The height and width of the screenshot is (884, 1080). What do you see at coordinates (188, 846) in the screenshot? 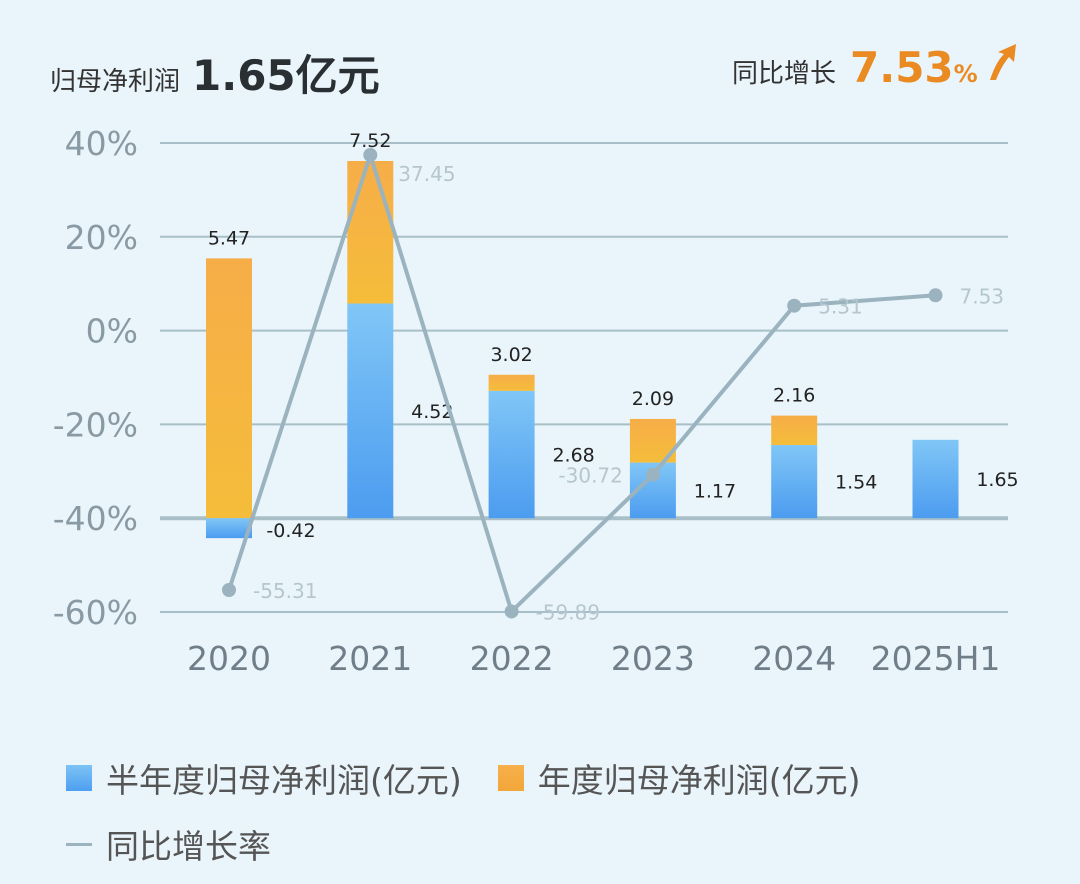
I see `legend-line: 同比增长率` at bounding box center [188, 846].